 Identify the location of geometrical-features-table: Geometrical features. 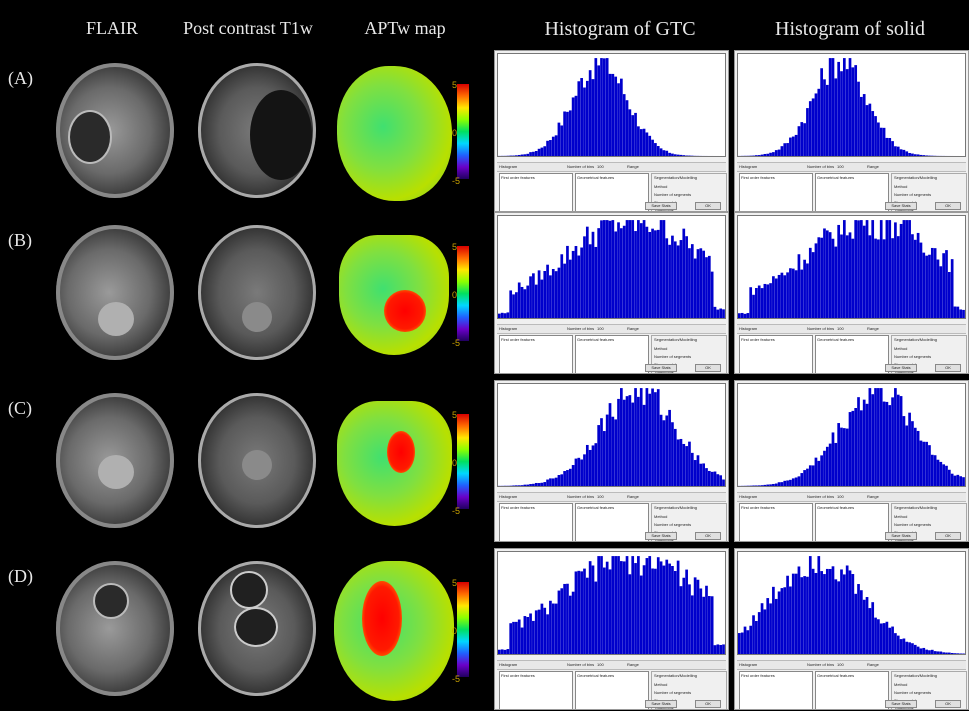
(612, 192).